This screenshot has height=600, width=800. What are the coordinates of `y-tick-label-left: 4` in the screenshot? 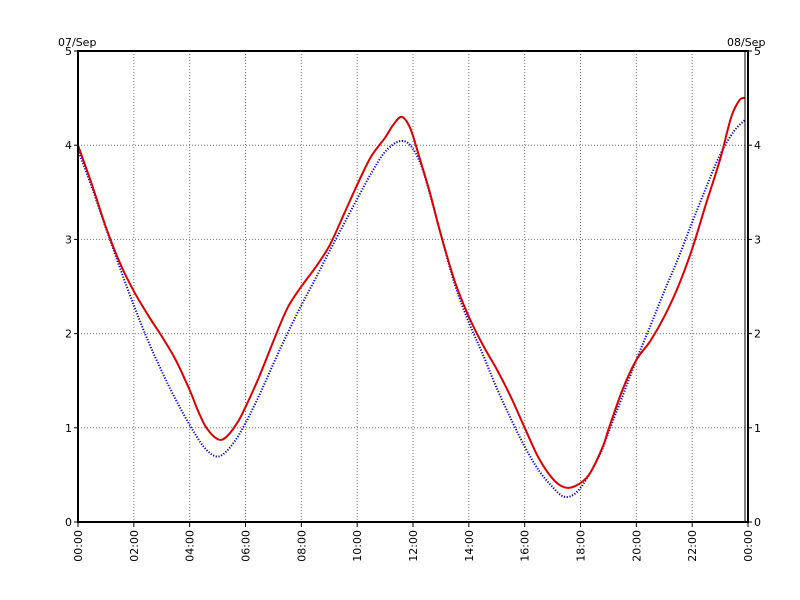 It's located at (68, 145).